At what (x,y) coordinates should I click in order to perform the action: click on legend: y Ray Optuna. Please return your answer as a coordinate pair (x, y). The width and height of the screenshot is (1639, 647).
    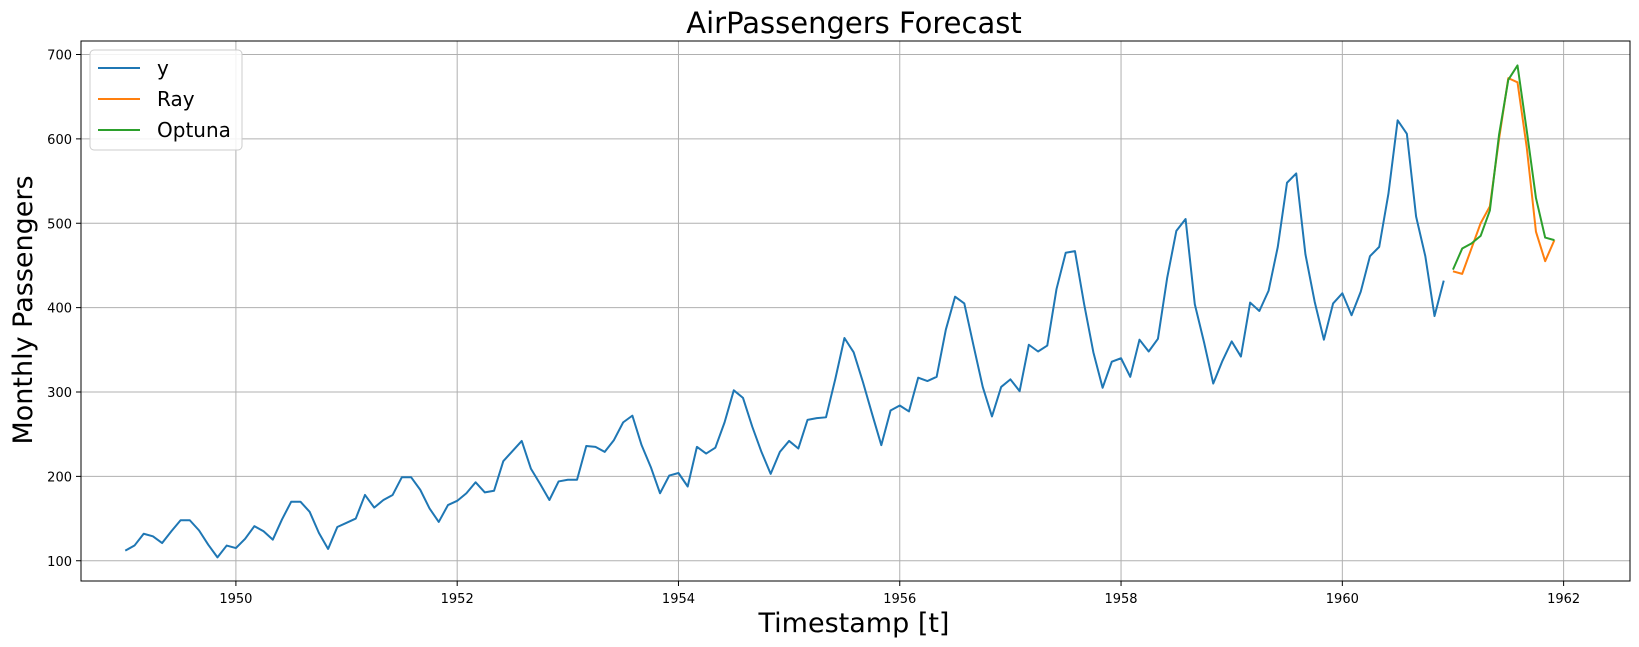
    Looking at the image, I should click on (166, 100).